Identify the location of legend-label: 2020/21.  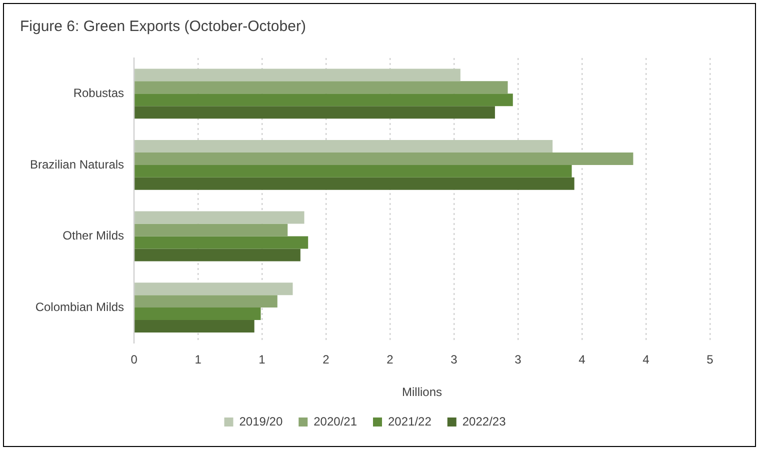
(336, 421).